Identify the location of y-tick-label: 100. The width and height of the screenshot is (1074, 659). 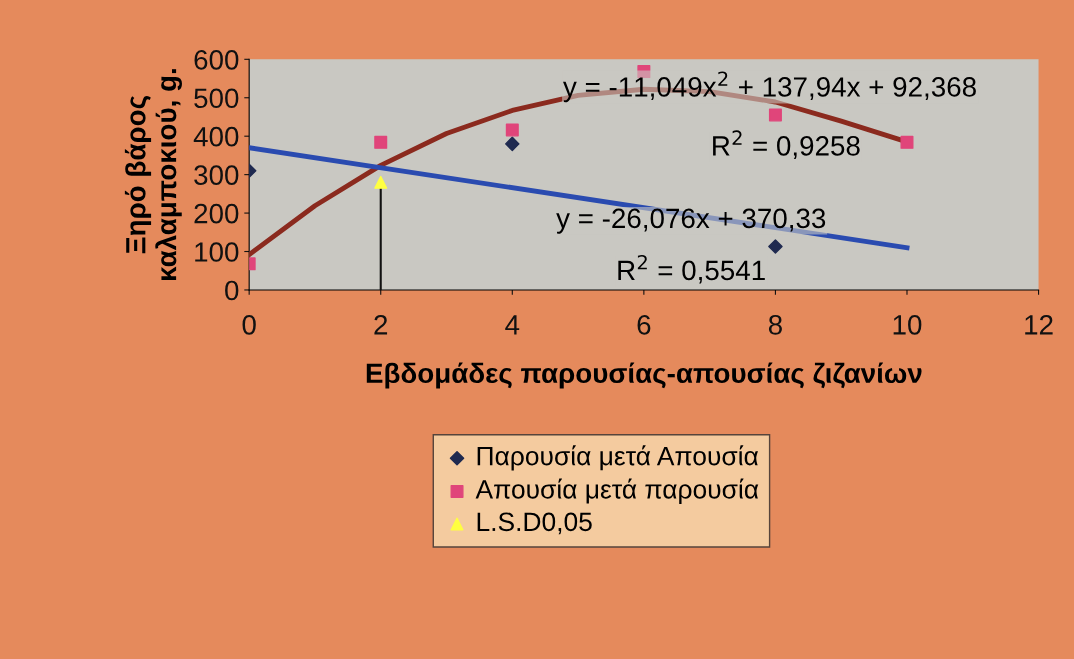
(217, 252).